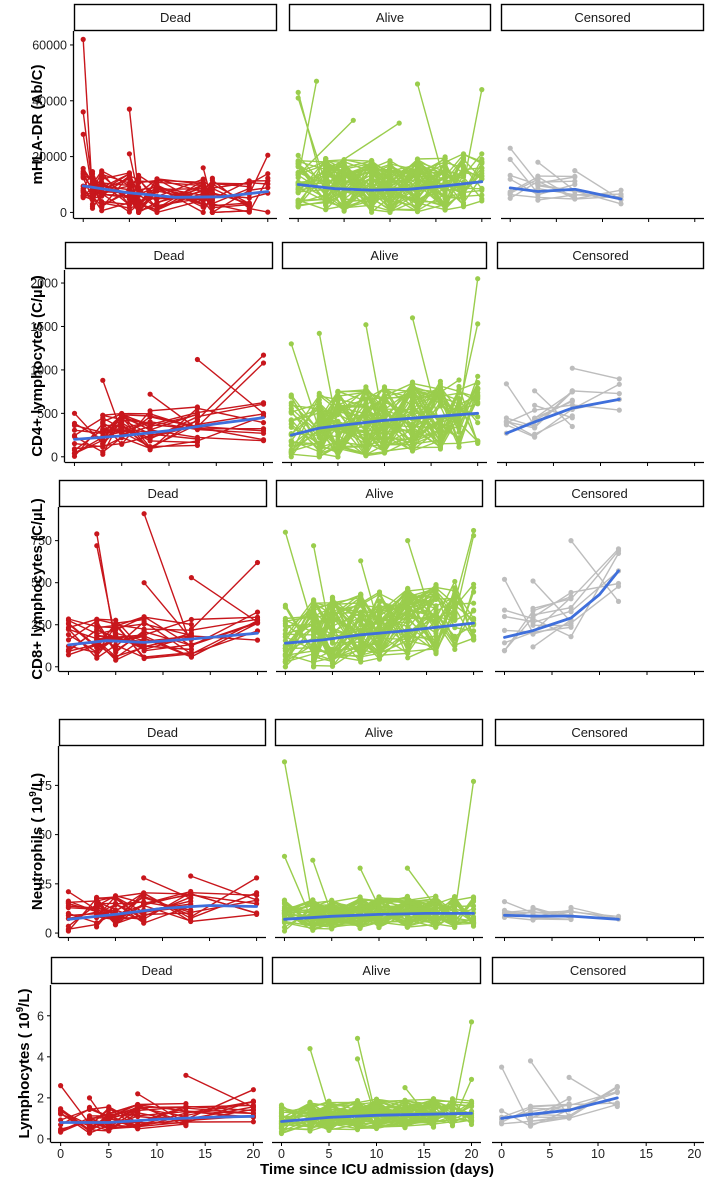  What do you see at coordinates (44, 284) in the screenshot?
I see `y-tick-label: 2000` at bounding box center [44, 284].